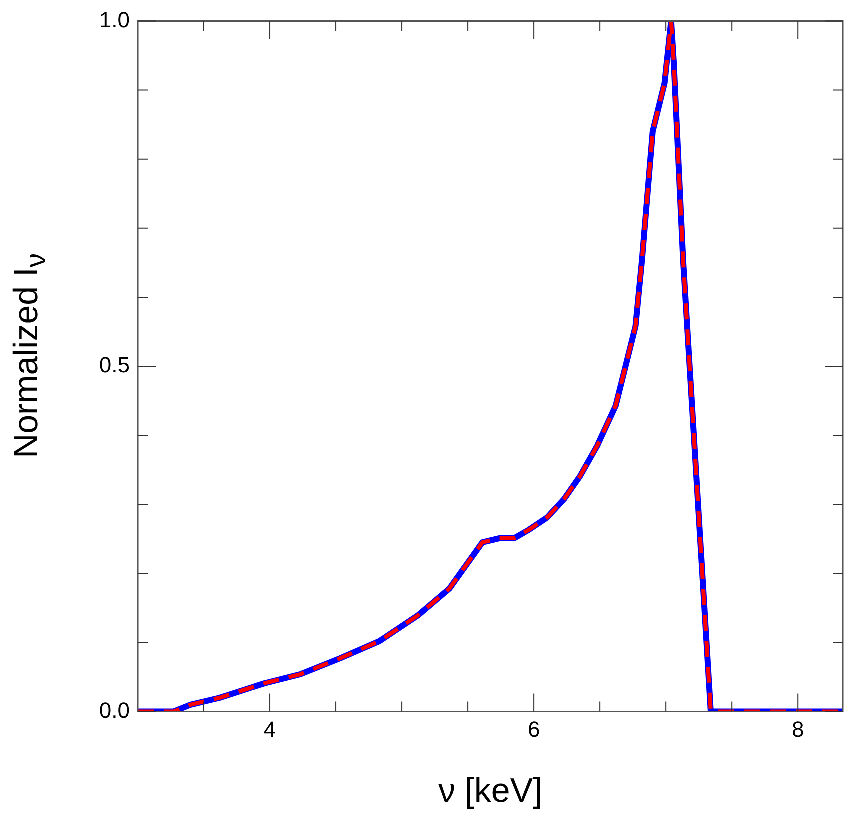 Image resolution: width=845 pixels, height=821 pixels. Describe the element at coordinates (114, 710) in the screenshot. I see `y-tick-label: 0.0` at that location.